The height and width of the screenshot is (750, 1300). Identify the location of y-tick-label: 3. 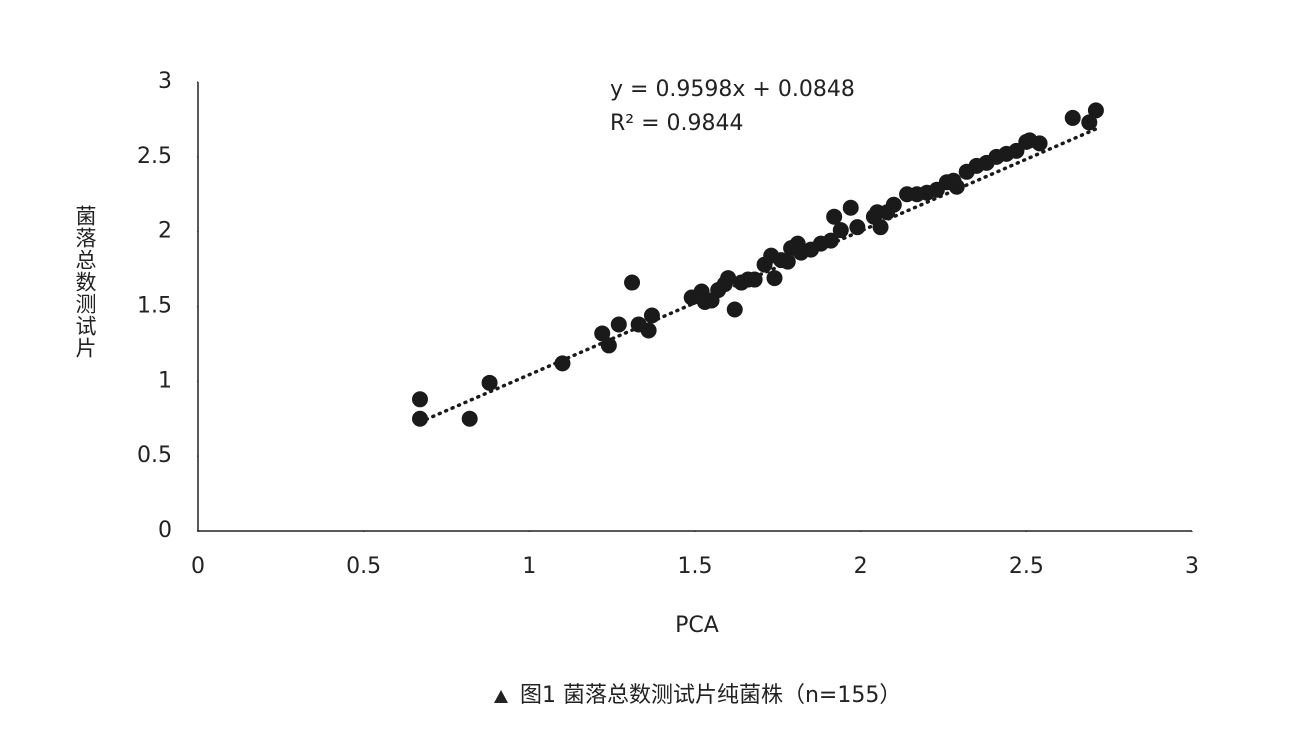
(165, 81).